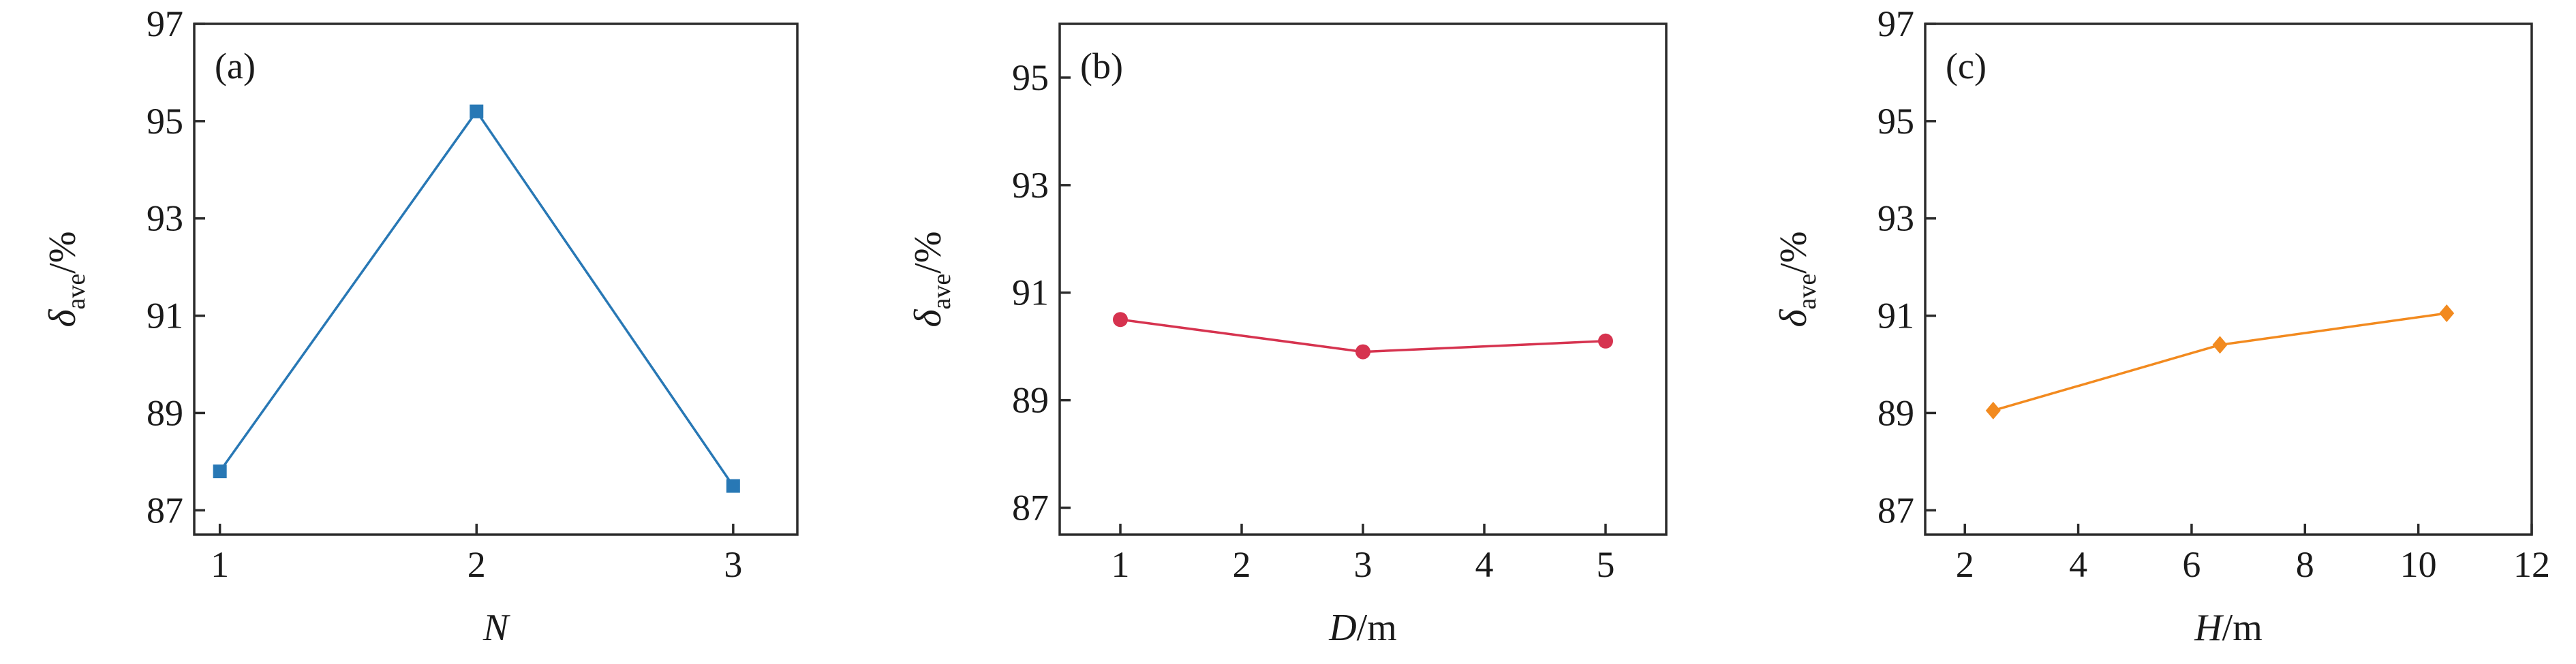  What do you see at coordinates (1342, 628) in the screenshot?
I see `x-axis-variable: D` at bounding box center [1342, 628].